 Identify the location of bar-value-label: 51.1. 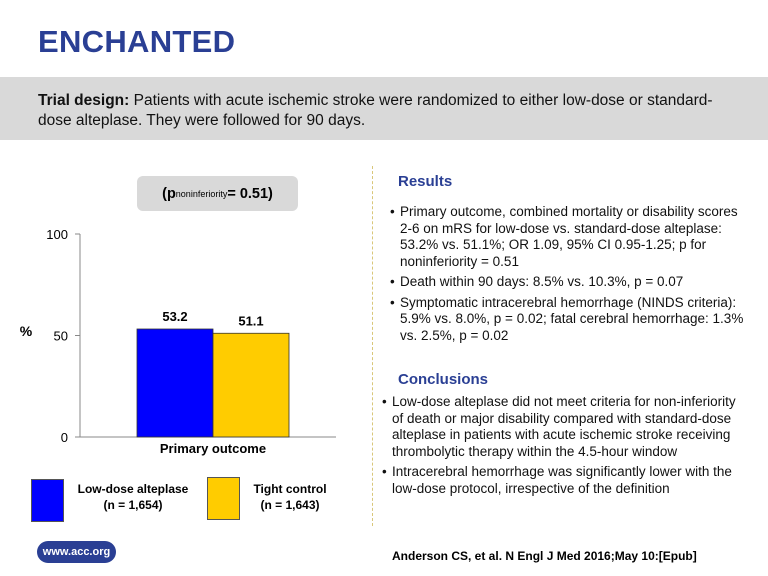
(250, 320).